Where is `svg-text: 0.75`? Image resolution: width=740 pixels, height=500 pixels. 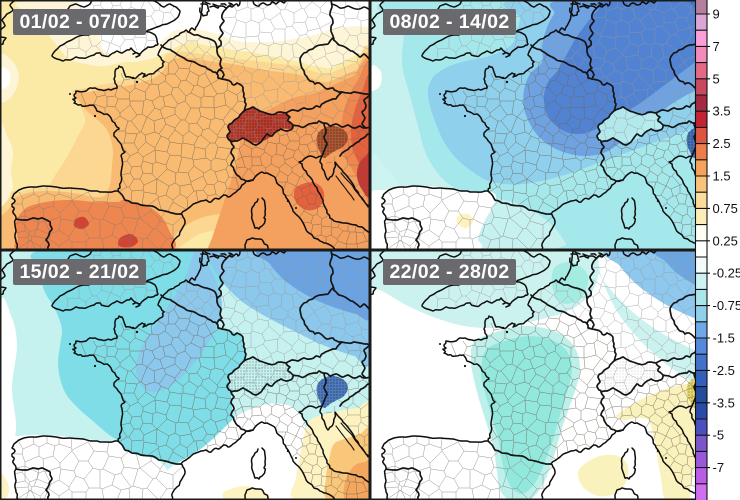
svg-text: 0.75 is located at coordinates (725, 208).